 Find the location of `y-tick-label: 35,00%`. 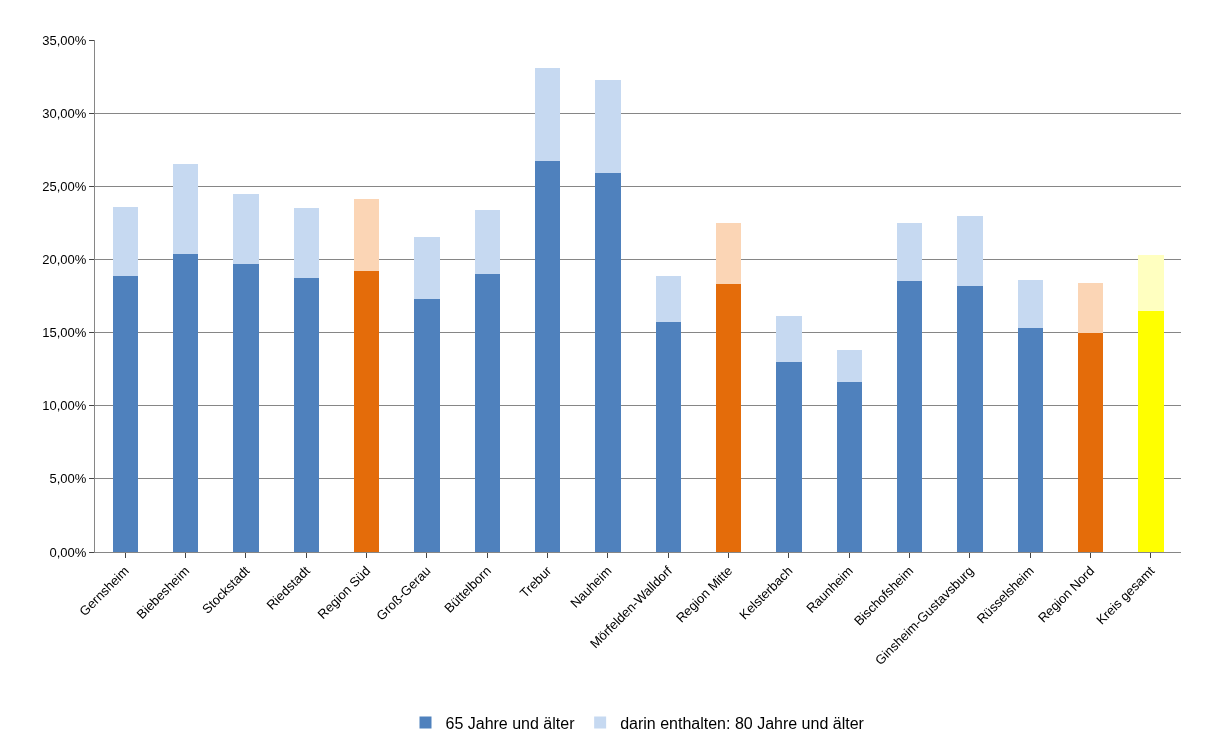

y-tick-label: 35,00% is located at coordinates (64, 40).